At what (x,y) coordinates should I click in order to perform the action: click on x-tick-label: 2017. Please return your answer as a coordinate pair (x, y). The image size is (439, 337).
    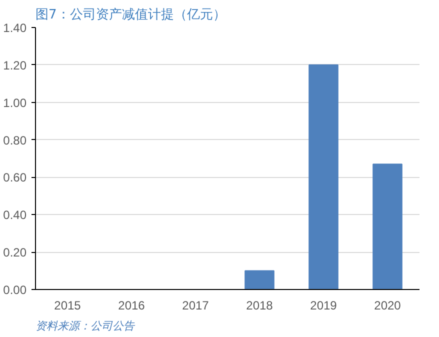
    Looking at the image, I should click on (196, 305).